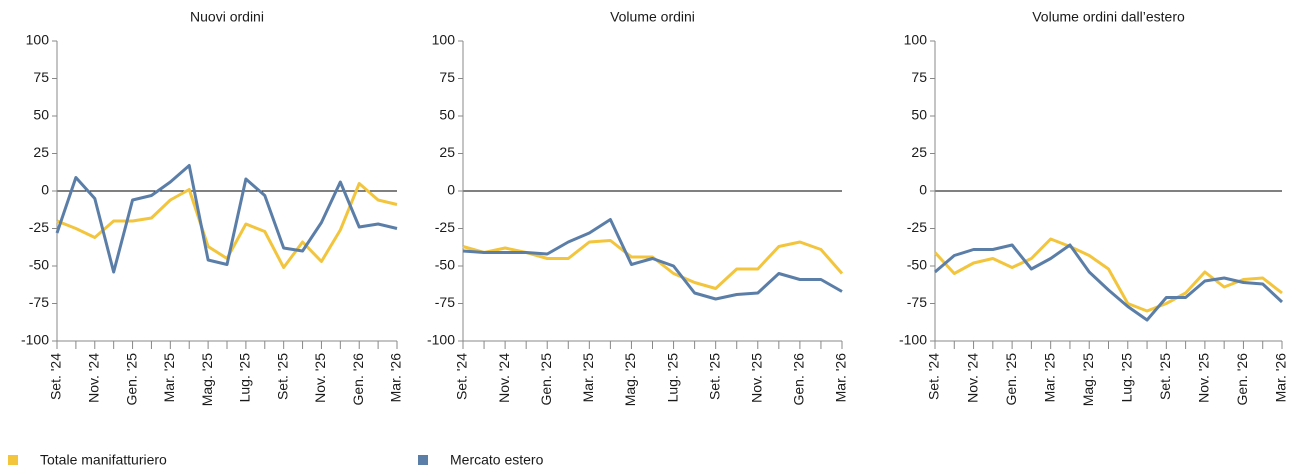  I want to click on panel-title: Volume ordini dall’estero, so click(1108, 17).